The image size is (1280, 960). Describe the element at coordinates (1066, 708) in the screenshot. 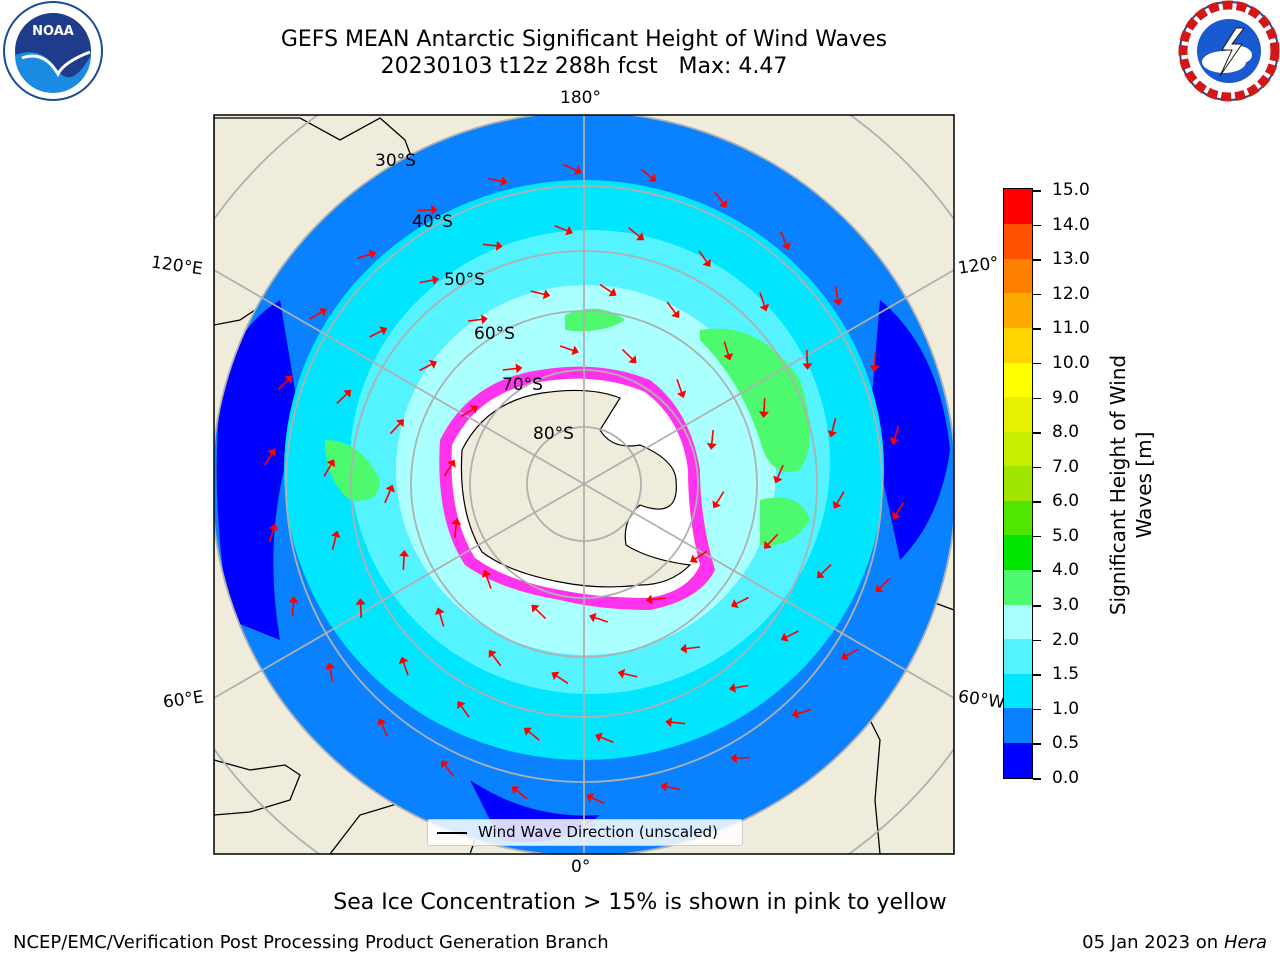

I see `colorbar-tick-label: 1.0` at that location.